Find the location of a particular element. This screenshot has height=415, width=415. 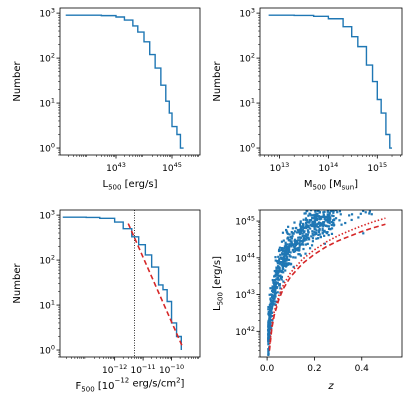

y-axis-label: L500 [erg/s] is located at coordinates (218, 283).